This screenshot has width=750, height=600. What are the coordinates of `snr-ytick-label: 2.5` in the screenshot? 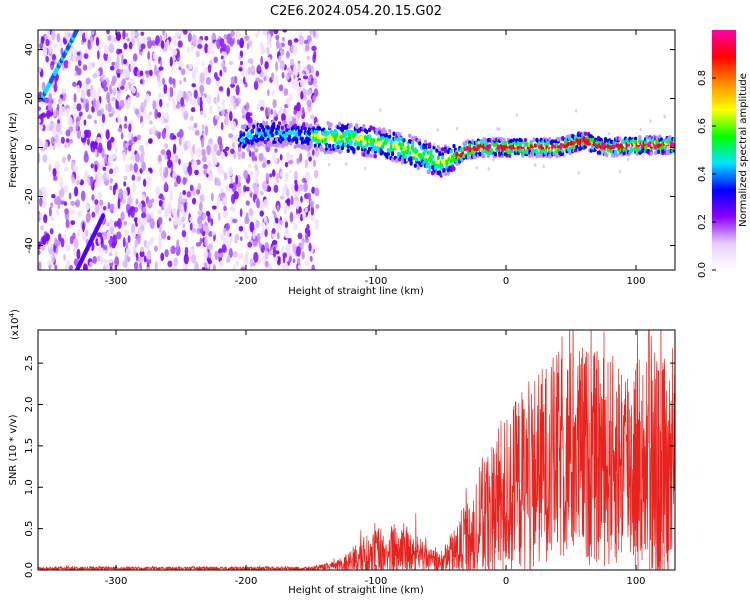 It's located at (29, 363).